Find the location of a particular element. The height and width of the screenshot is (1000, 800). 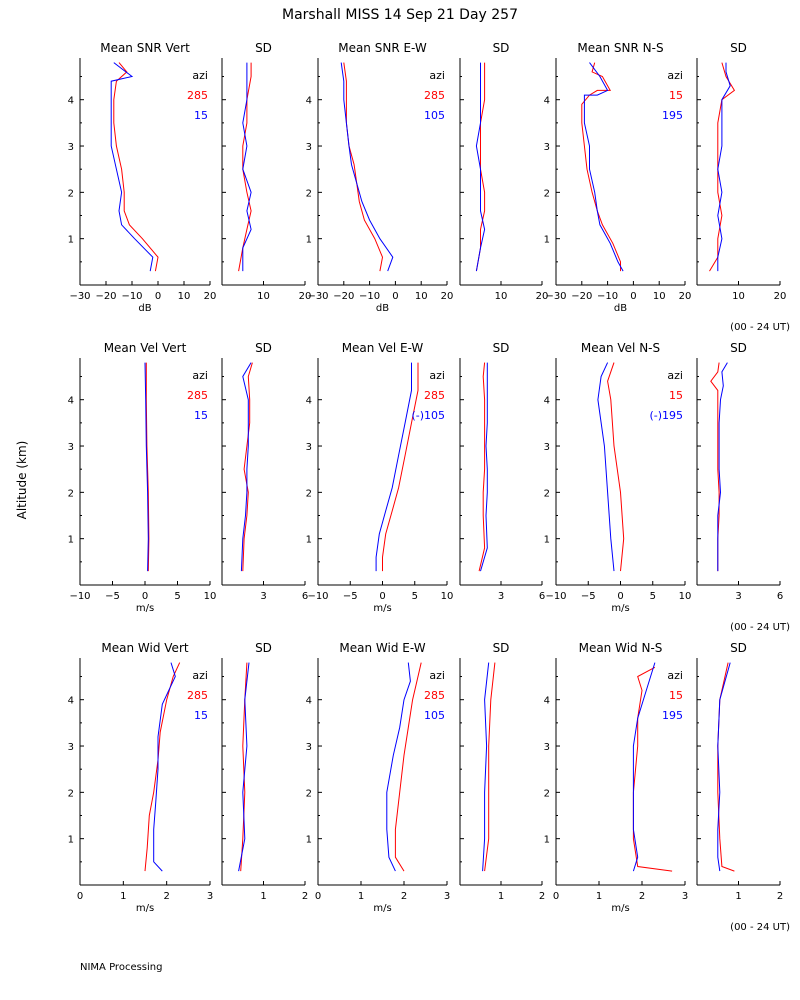

panel-wid-2: 1 2 SD is located at coordinates (264, 771).